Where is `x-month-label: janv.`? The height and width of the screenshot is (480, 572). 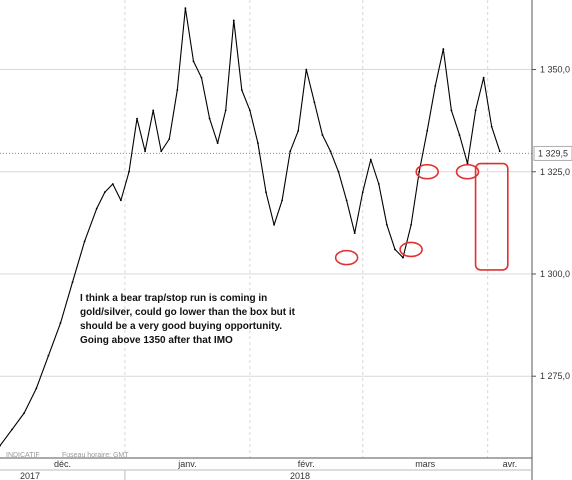
x-month-label: janv. is located at coordinates (186, 464).